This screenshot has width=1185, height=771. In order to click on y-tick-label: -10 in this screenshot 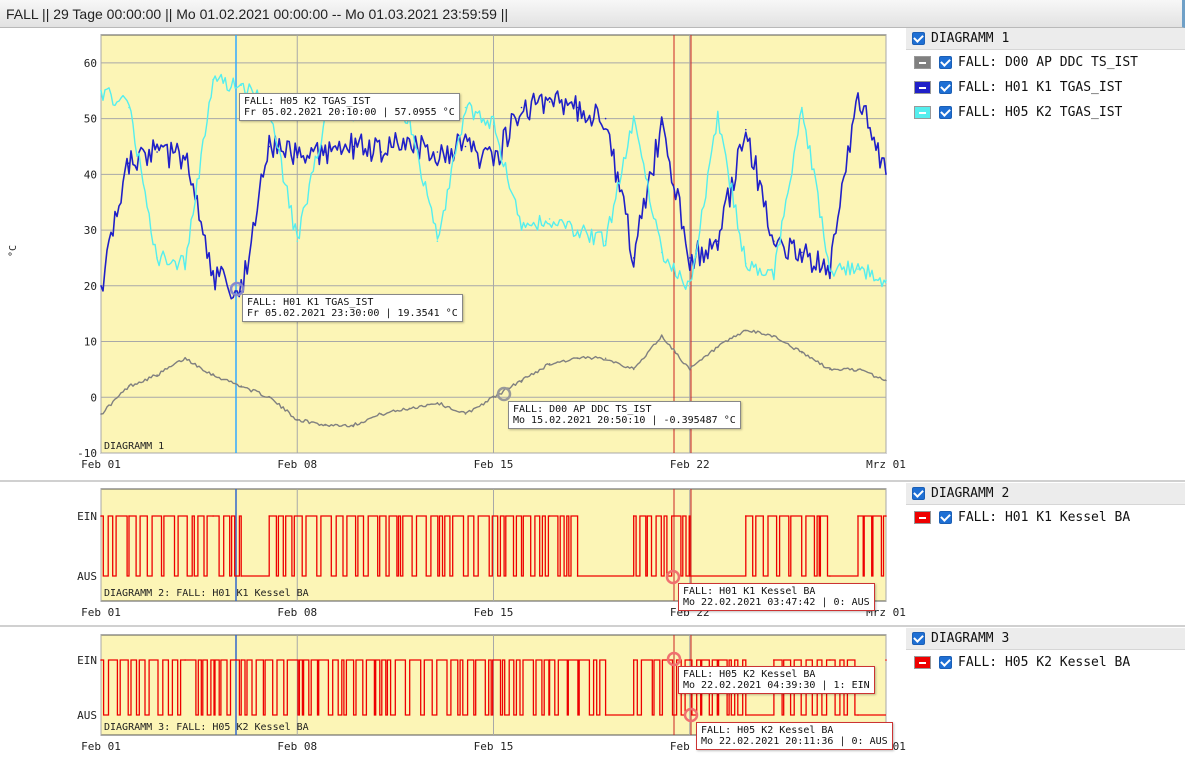, I will do `click(87, 453)`.